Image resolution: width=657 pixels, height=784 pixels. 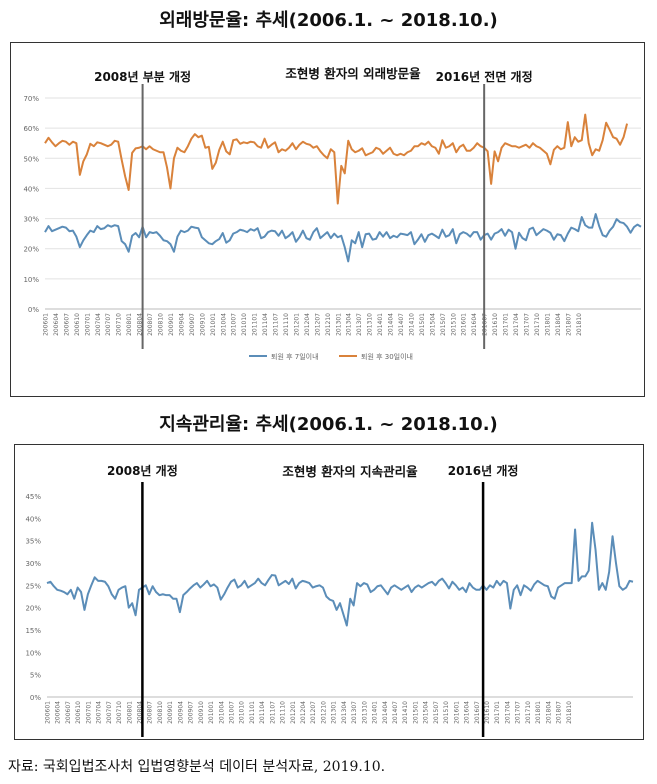 I want to click on chart2-x-tick-label: 201601, so click(x=456, y=712).